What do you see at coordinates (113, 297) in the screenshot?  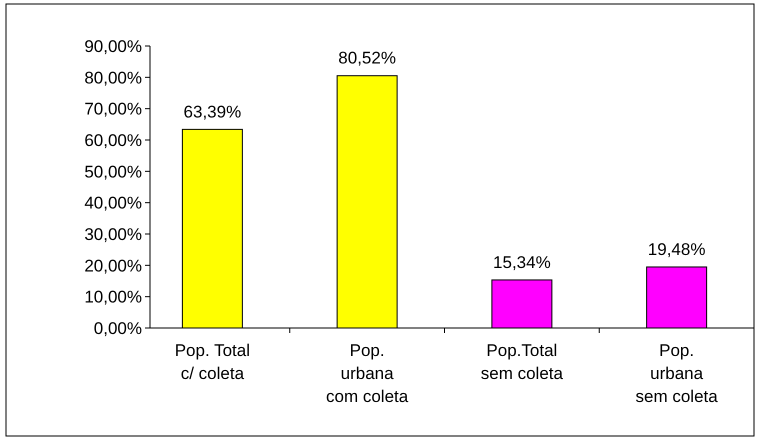 I see `y-tick-label: 10,00%` at bounding box center [113, 297].